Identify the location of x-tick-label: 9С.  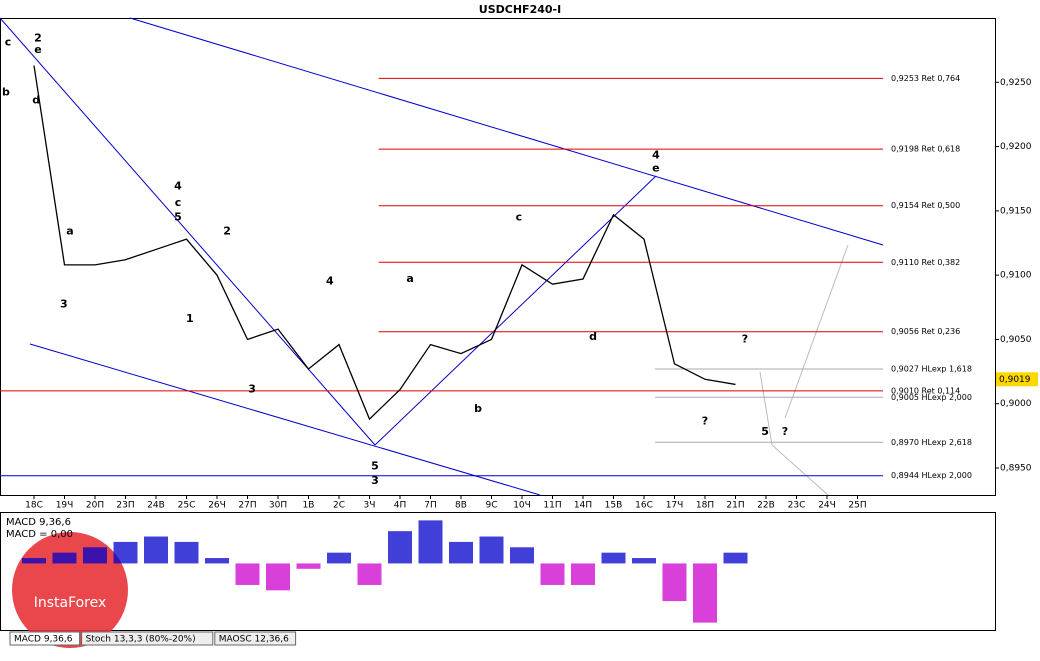
(491, 506).